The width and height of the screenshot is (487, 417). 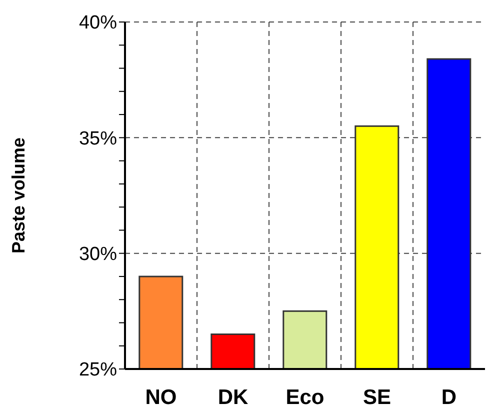 What do you see at coordinates (449, 397) in the screenshot?
I see `x-tick-label: D` at bounding box center [449, 397].